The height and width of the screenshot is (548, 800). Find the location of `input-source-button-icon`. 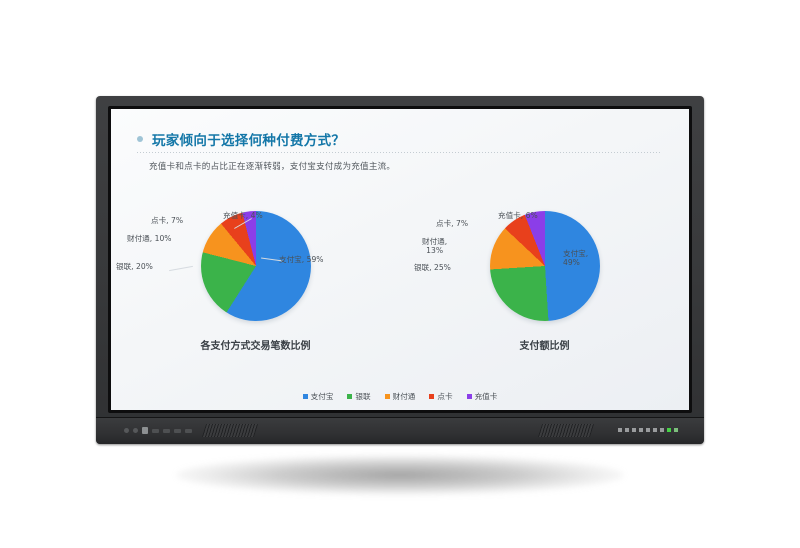

input-source-button-icon is located at coordinates (177, 430).